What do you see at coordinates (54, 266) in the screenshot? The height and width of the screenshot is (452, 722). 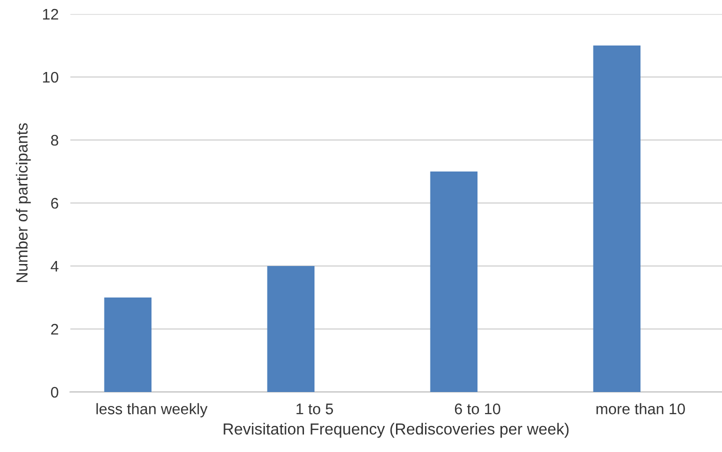 I see `y-tick-label: 4` at bounding box center [54, 266].